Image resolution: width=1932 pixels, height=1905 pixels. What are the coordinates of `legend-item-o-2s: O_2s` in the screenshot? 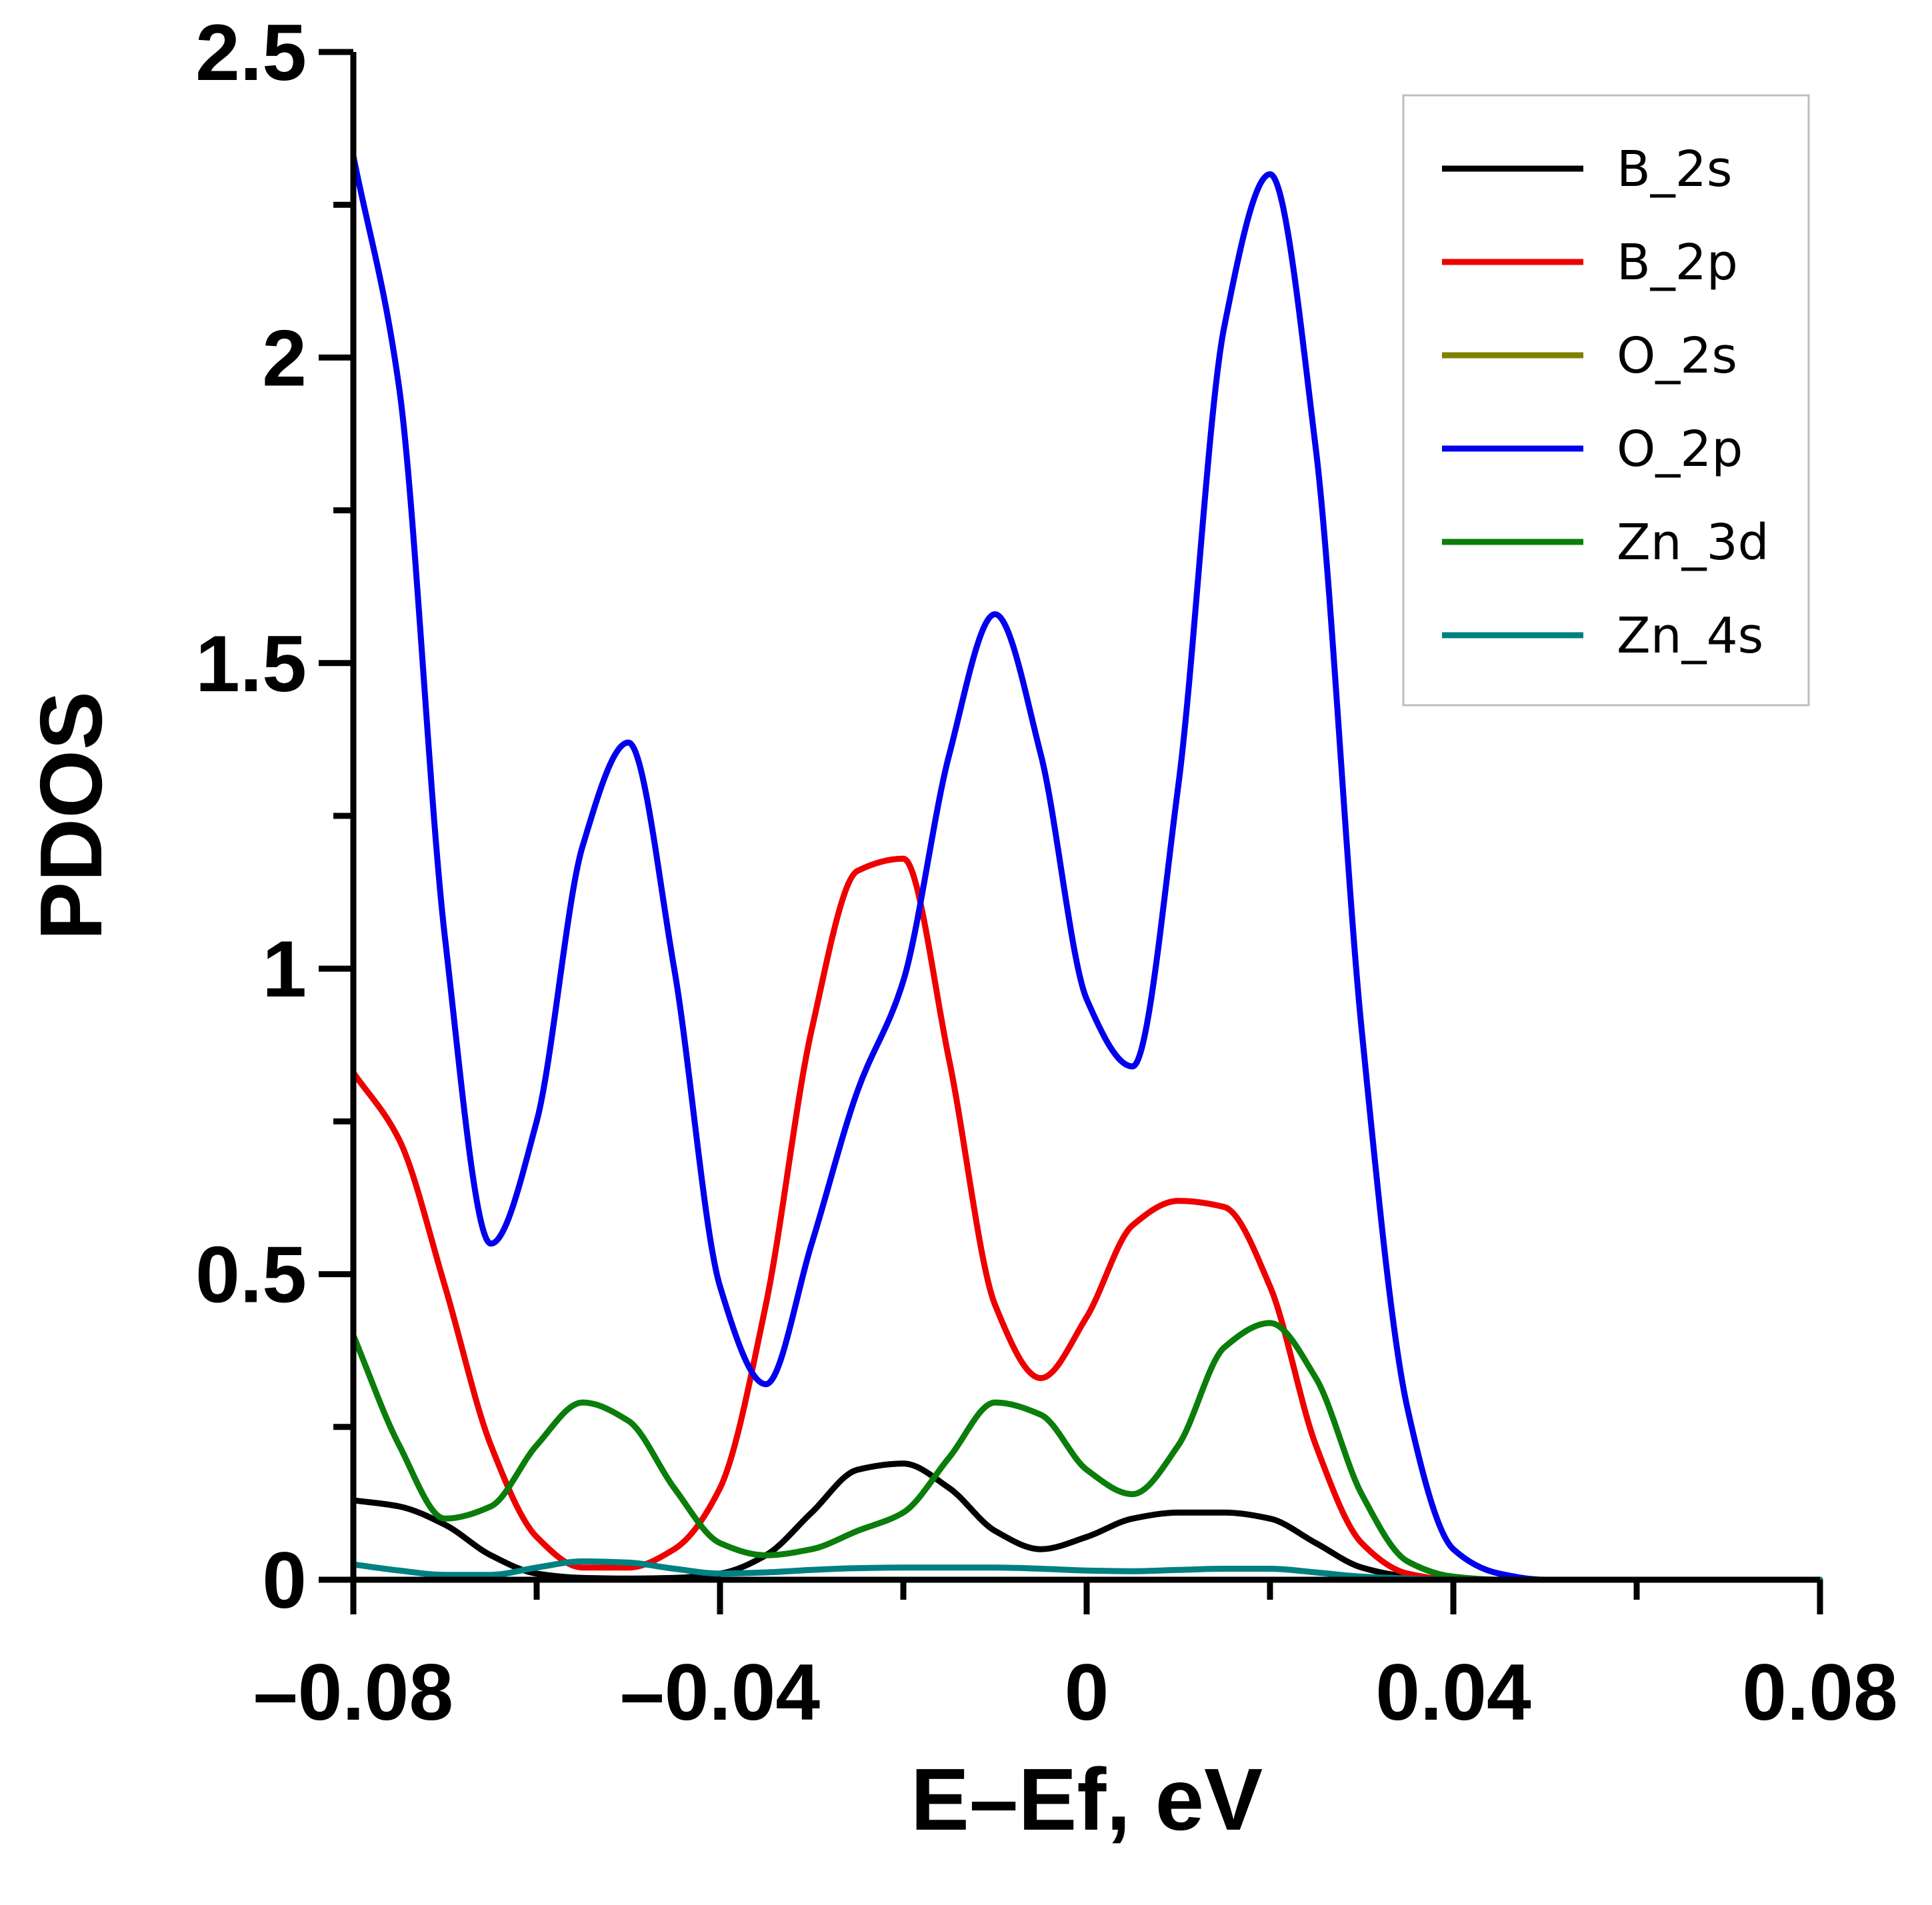 It's located at (1589, 356).